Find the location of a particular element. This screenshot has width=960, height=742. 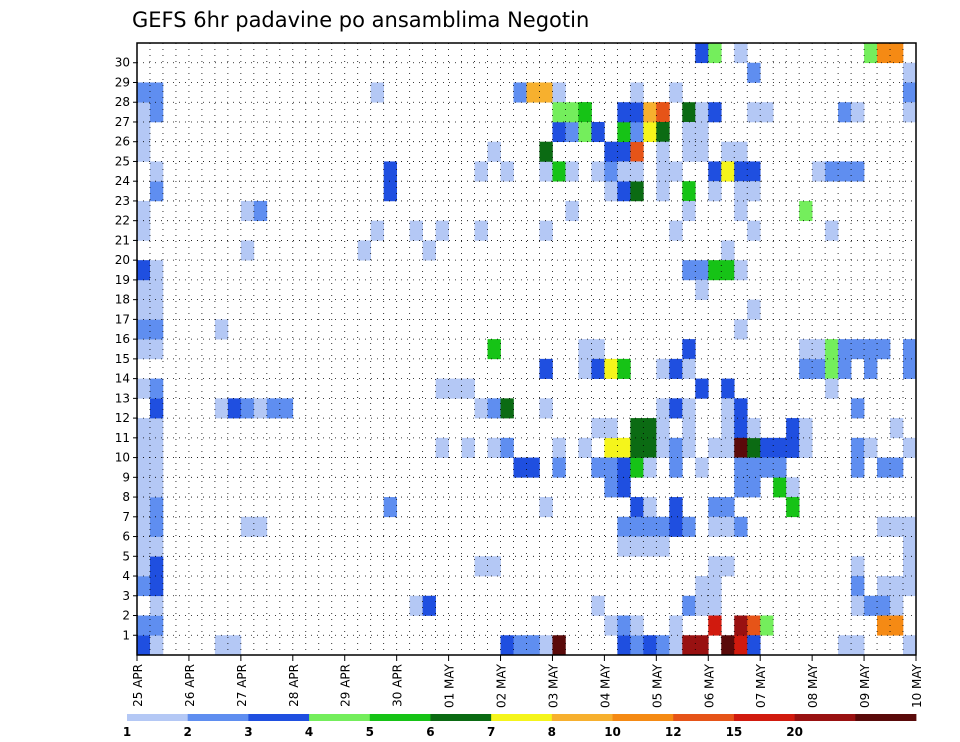

x-tick-label: 04 MAY is located at coordinates (605, 685).